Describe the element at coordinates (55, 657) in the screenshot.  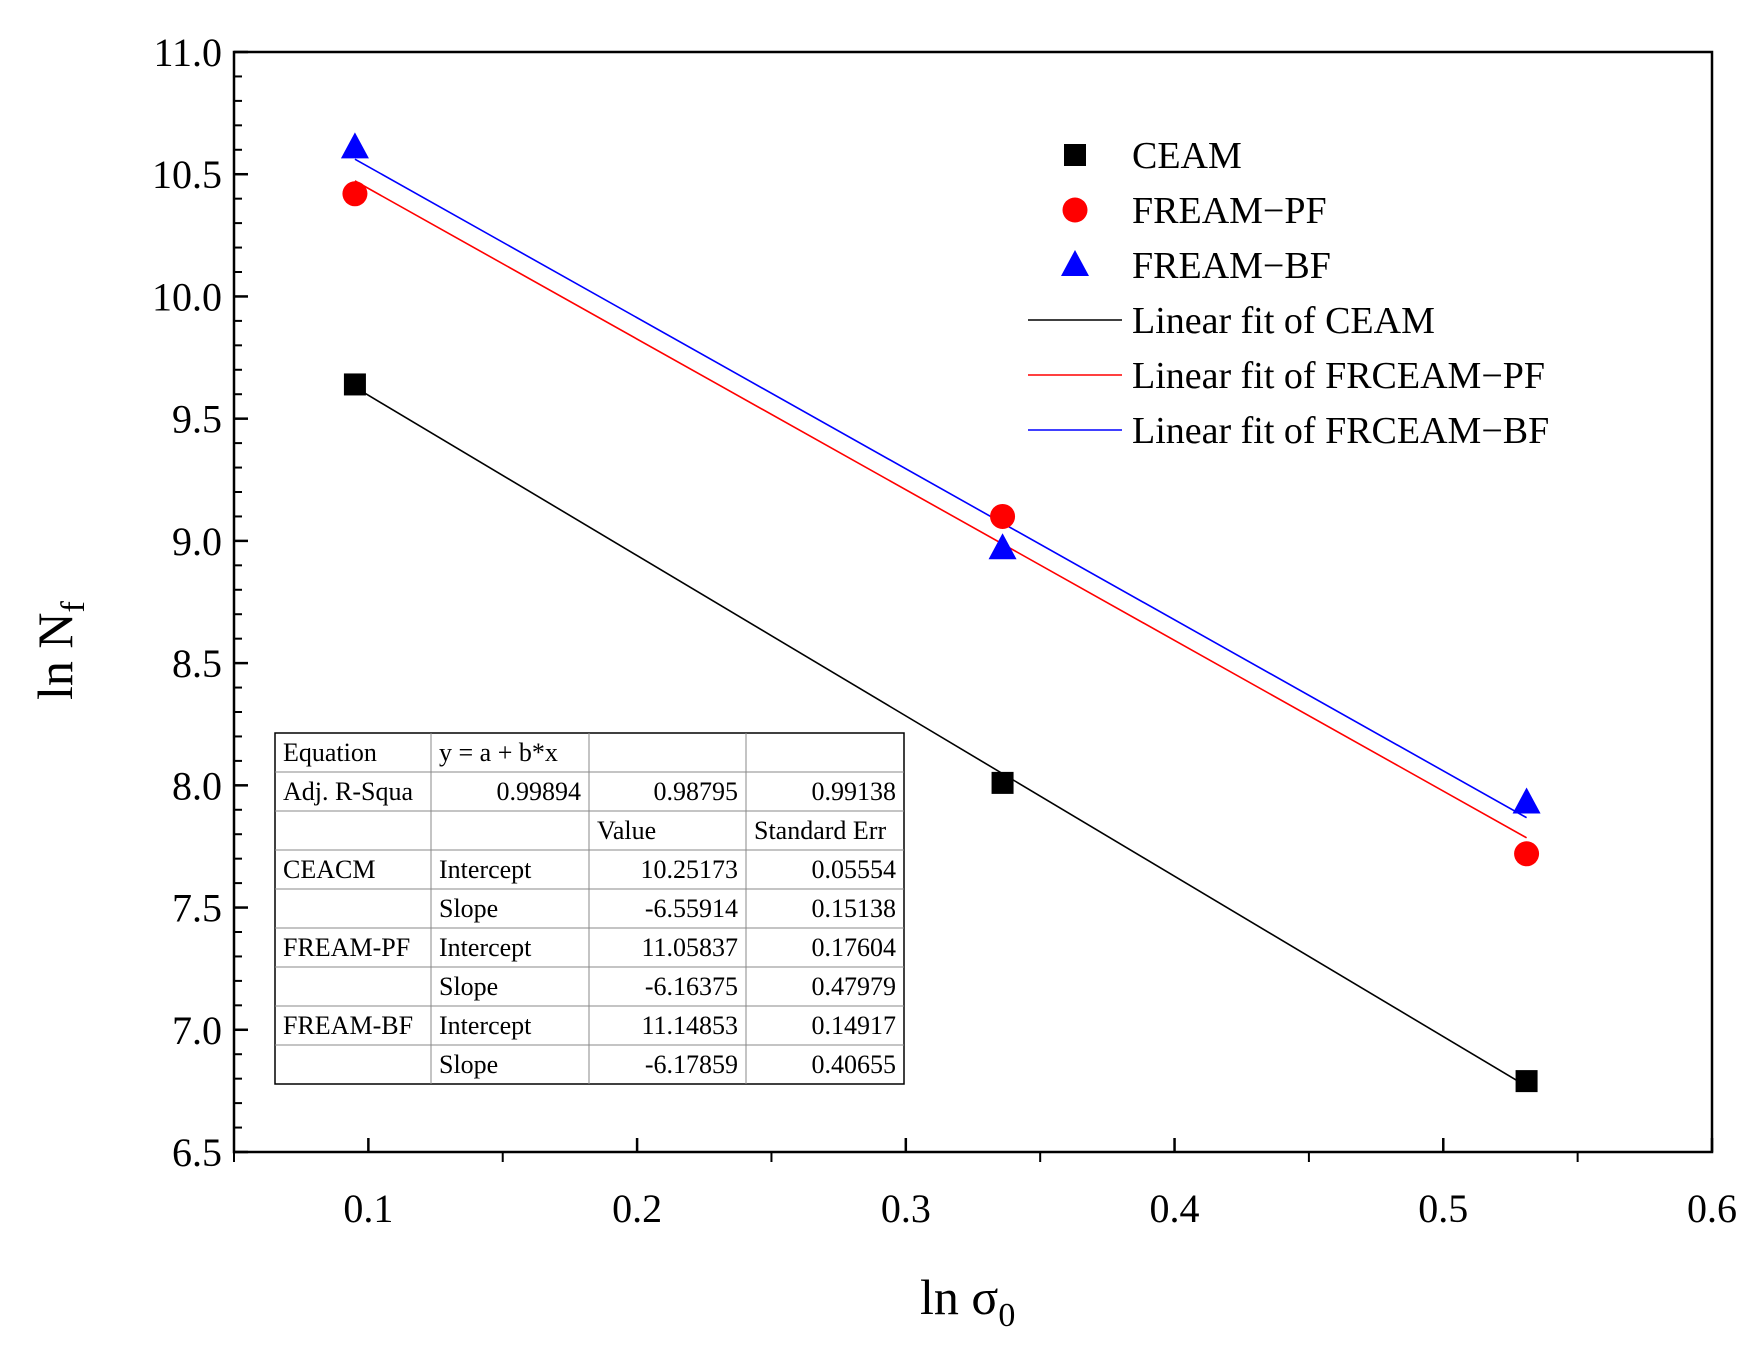
I see `y-axis-title-main: ln N` at that location.